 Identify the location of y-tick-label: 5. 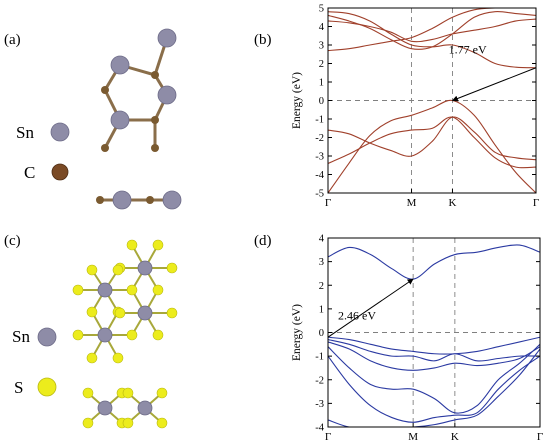
(321, 9).